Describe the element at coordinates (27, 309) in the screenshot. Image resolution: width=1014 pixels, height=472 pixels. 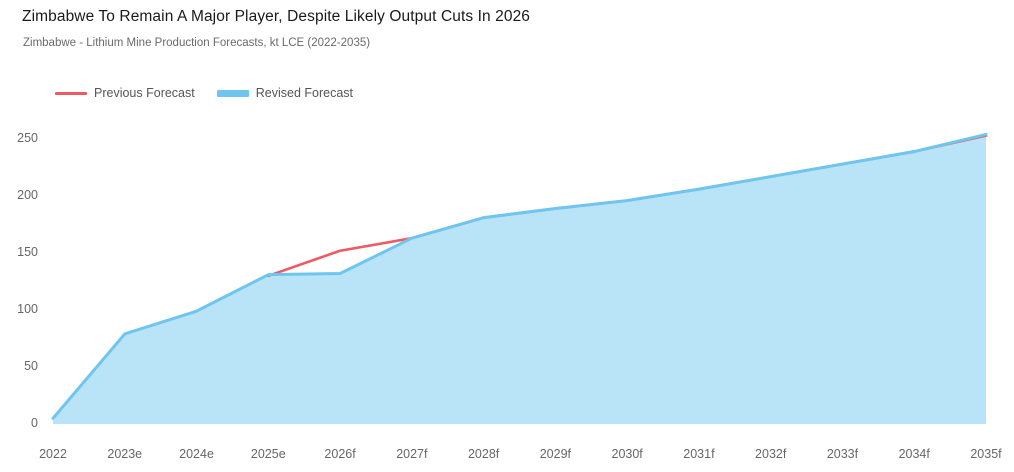
I see `y-axis-tick-label: 100` at that location.